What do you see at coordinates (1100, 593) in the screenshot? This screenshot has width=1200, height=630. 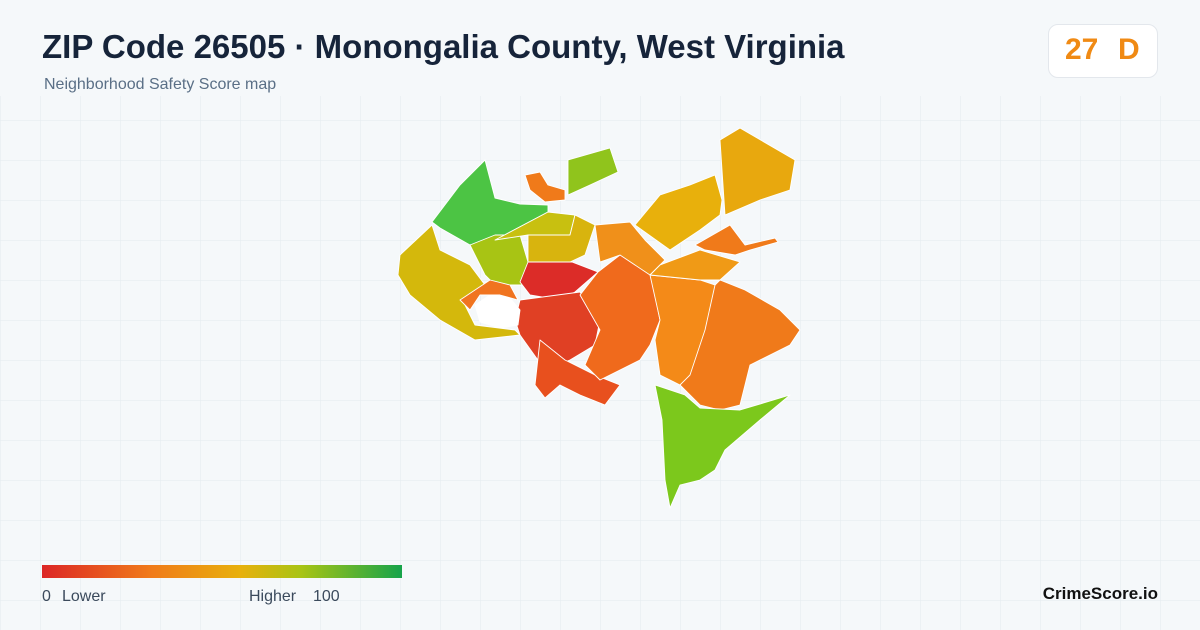 I see `brand: CrimeScore.io` at bounding box center [1100, 593].